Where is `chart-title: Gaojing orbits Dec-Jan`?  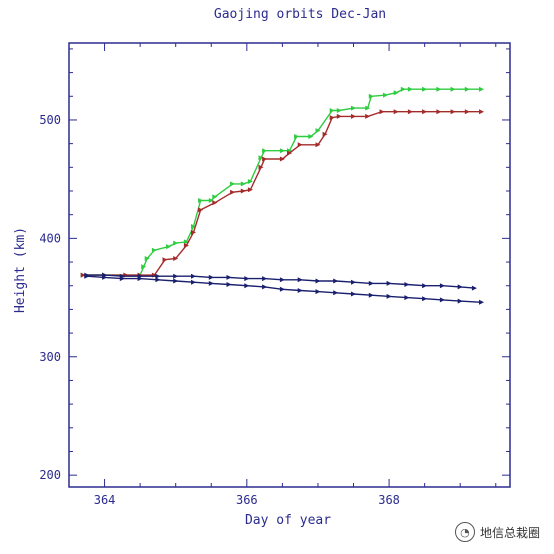
chart-title: Gaojing orbits Dec-Jan is located at coordinates (300, 14).